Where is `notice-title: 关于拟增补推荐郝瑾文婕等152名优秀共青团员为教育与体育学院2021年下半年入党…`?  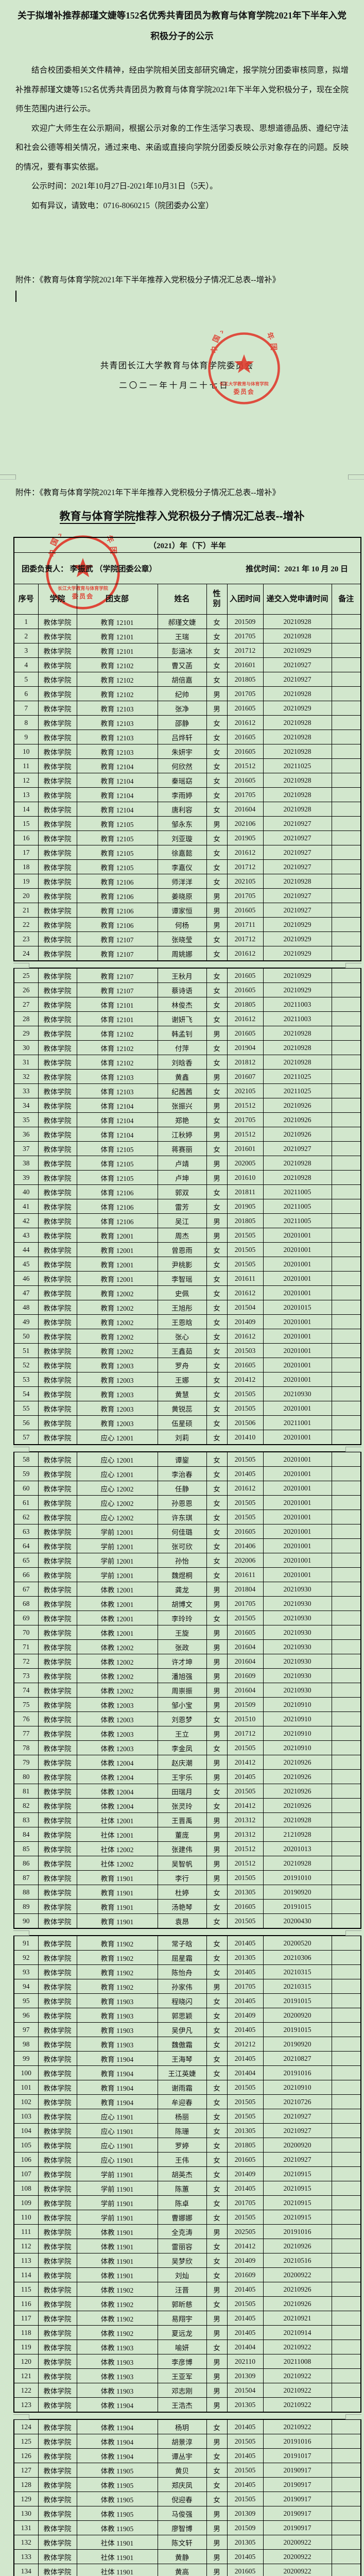
notice-title: 关于拟增补推荐郝瑾文婕等152名优秀共青团员为教育与体育学院2021年下半年入党… is located at coordinates (182, 25).